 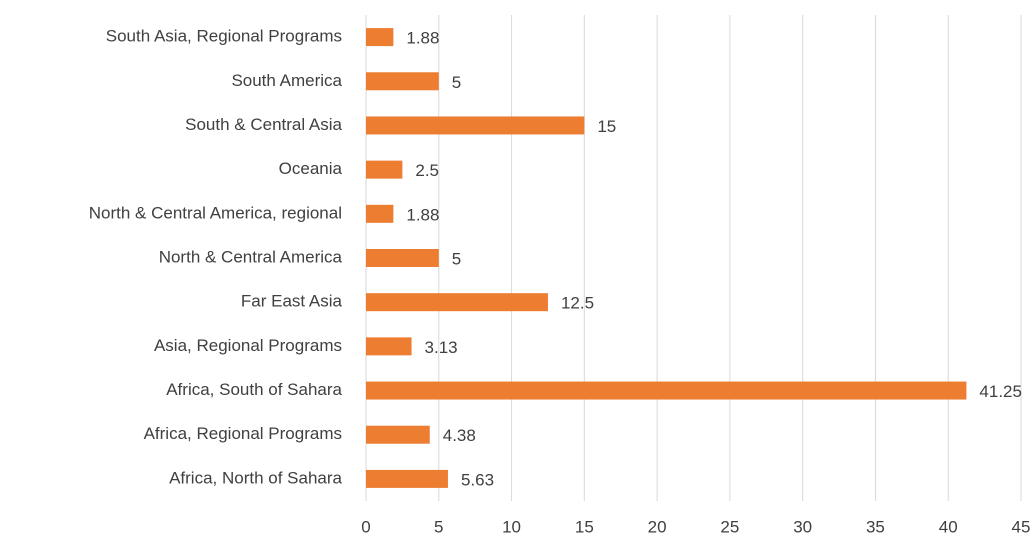 What do you see at coordinates (254, 389) in the screenshot?
I see `y-tick-label: Africa, South of Sahara` at bounding box center [254, 389].